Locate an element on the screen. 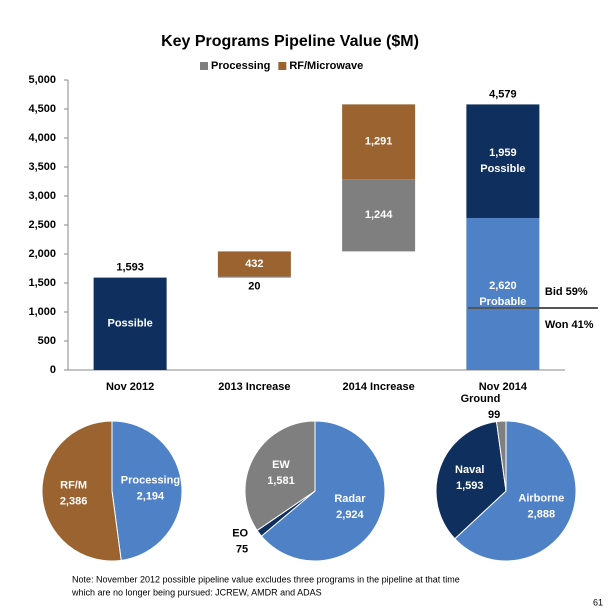  y-tick-label: 4,000 is located at coordinates (42, 138).